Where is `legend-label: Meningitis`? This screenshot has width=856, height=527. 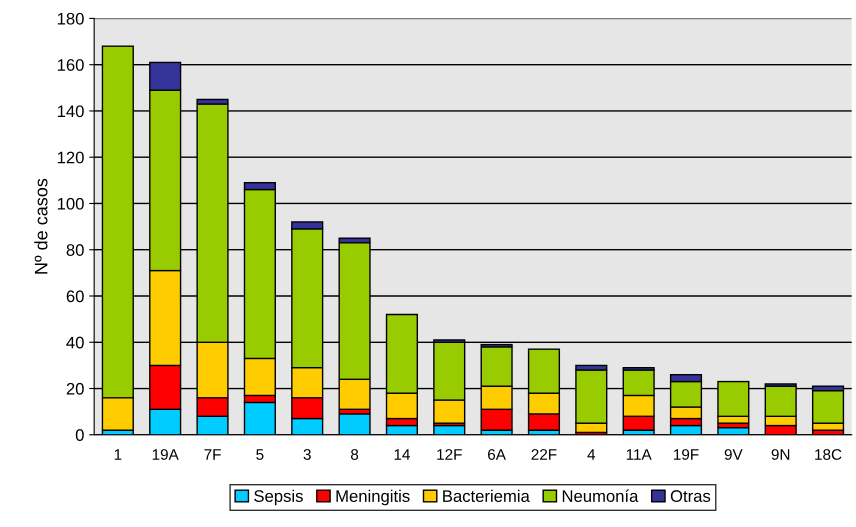
legend-label: Meningitis is located at coordinates (373, 498).